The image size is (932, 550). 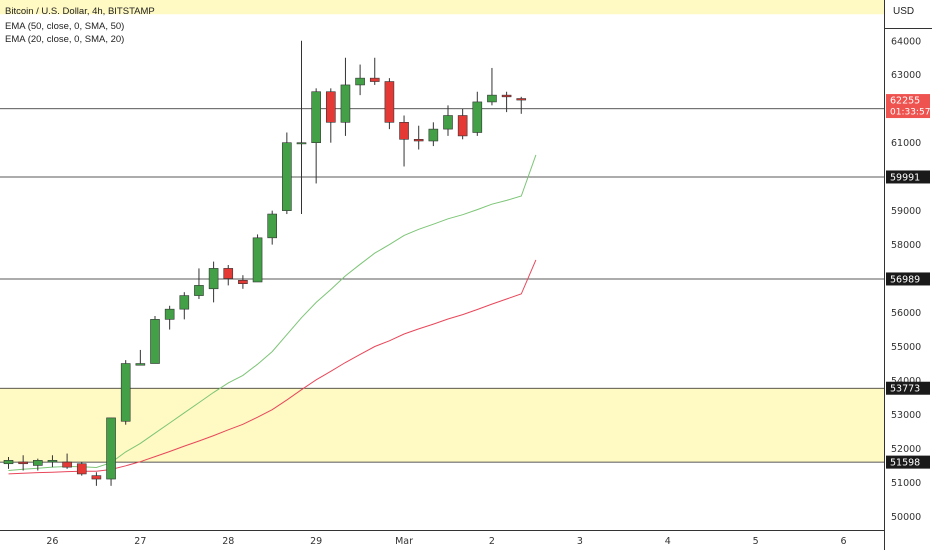 What do you see at coordinates (906, 415) in the screenshot?
I see `y-tick-label: 53000` at bounding box center [906, 415].